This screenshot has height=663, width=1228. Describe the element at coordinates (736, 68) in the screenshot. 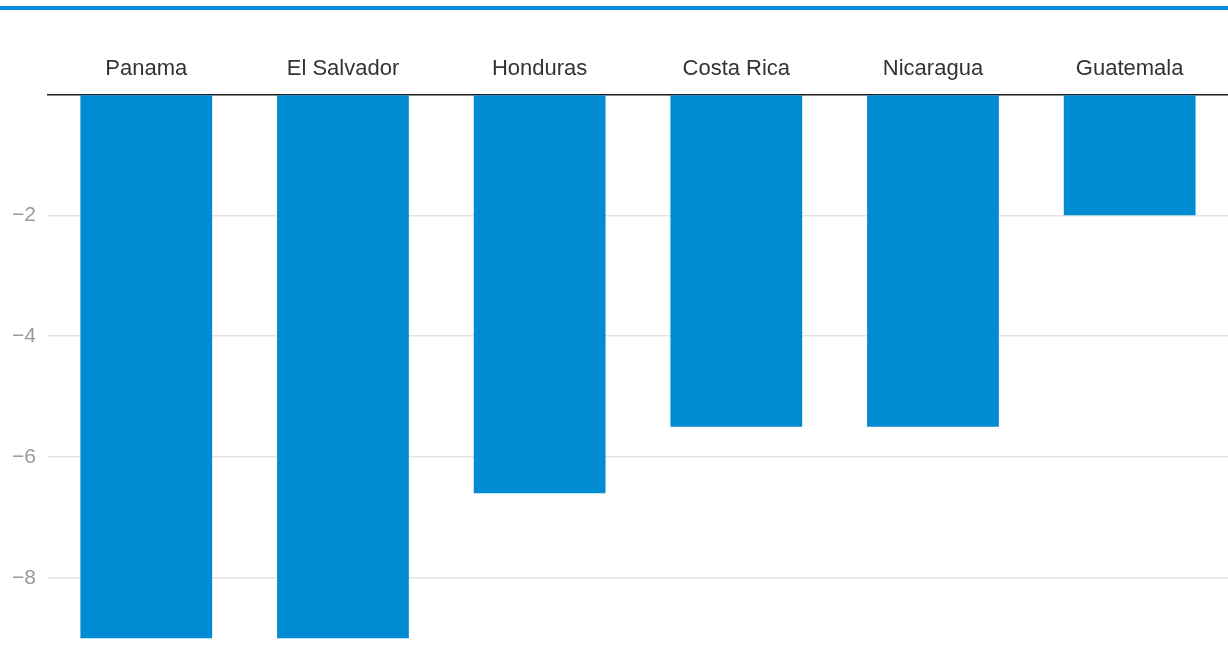

I see `x-tick-label: Costa Rica` at that location.